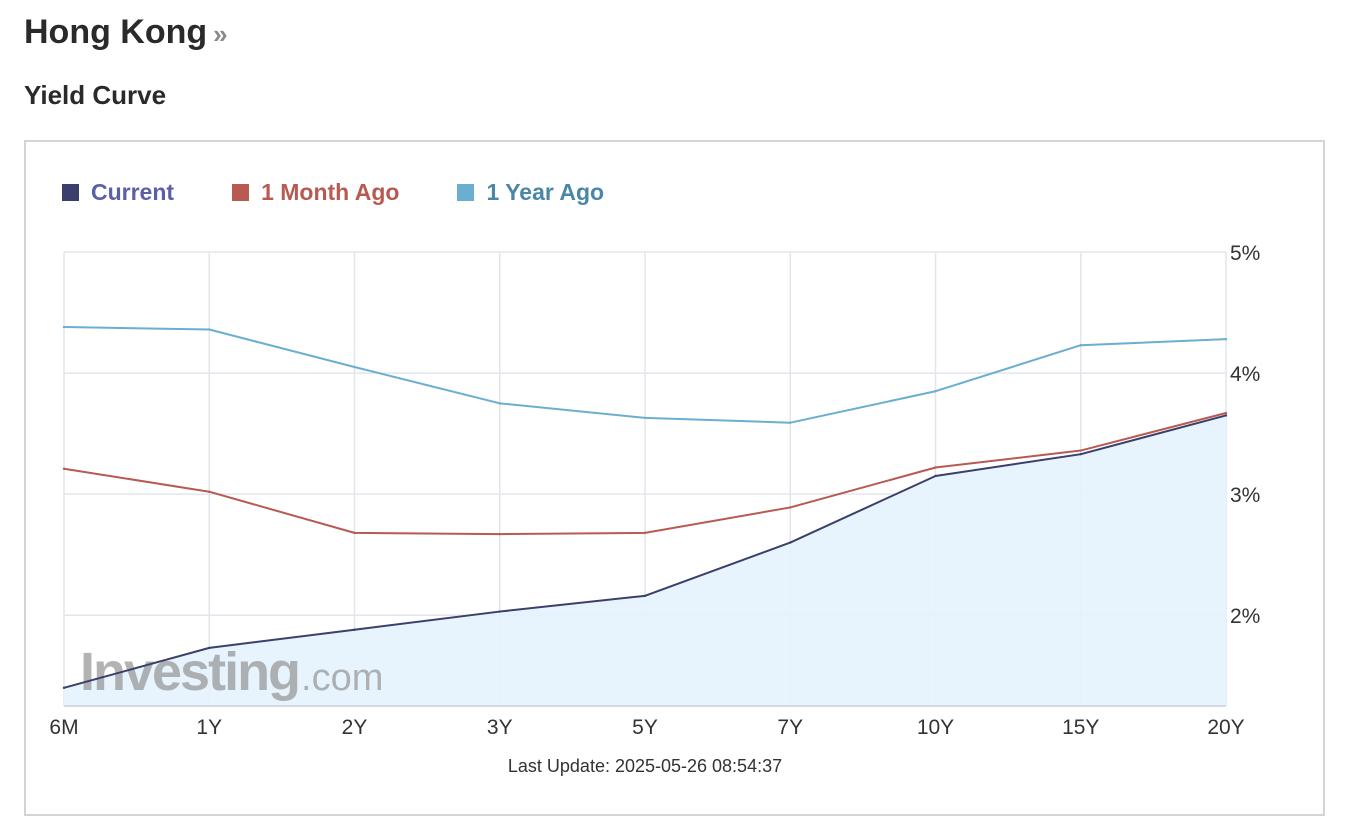 The image size is (1350, 840). I want to click on svg-text: .com, so click(342, 678).